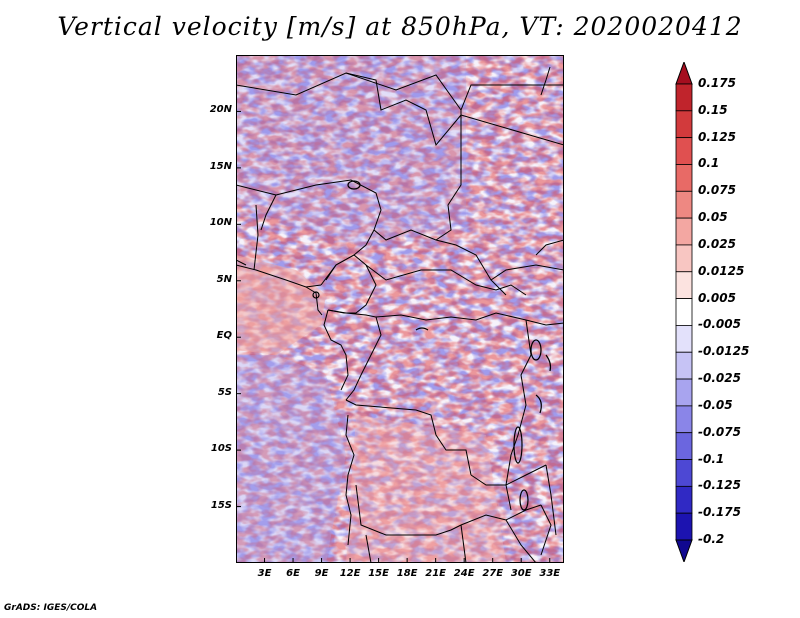 The width and height of the screenshot is (800, 618). What do you see at coordinates (220, 223) in the screenshot?
I see `lat-label: 10N` at bounding box center [220, 223].